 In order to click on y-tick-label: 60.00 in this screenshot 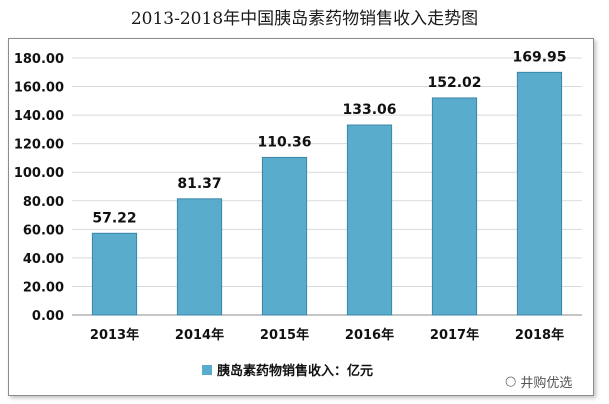, I will do `click(43, 230)`.